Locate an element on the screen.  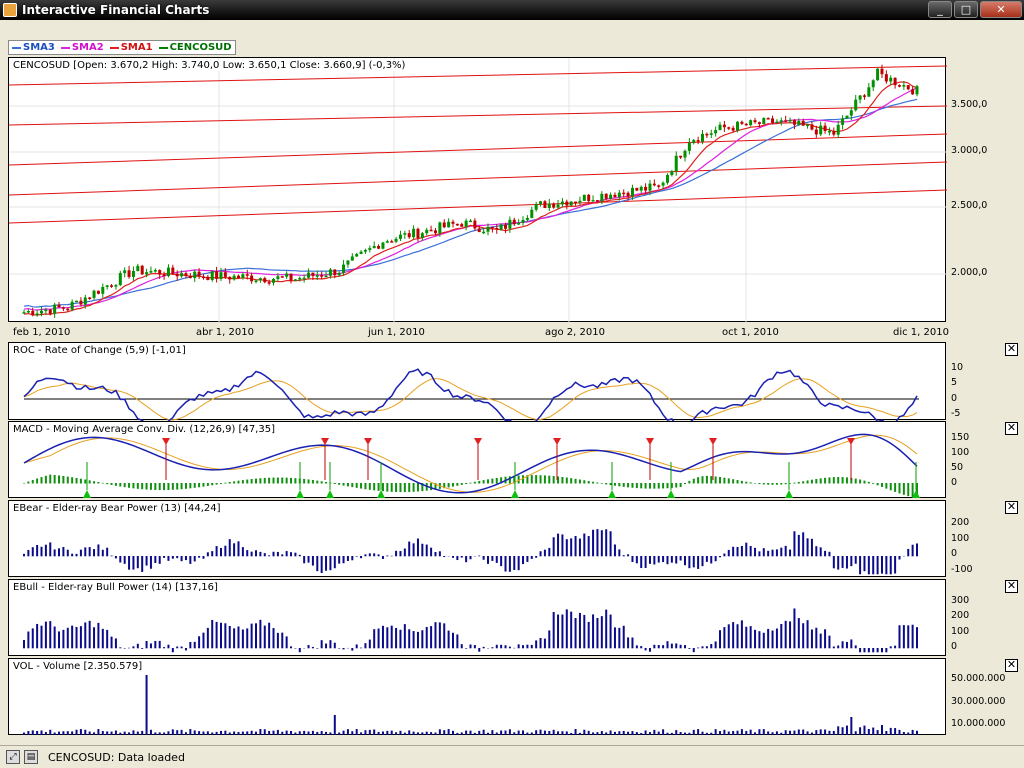
close-bear-panel-button: ✕ is located at coordinates (1011, 507).